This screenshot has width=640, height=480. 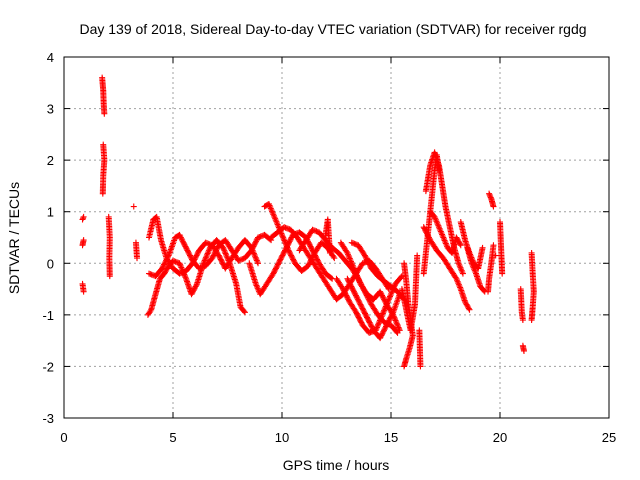 I want to click on y-tick-label: -1, so click(x=48, y=315).